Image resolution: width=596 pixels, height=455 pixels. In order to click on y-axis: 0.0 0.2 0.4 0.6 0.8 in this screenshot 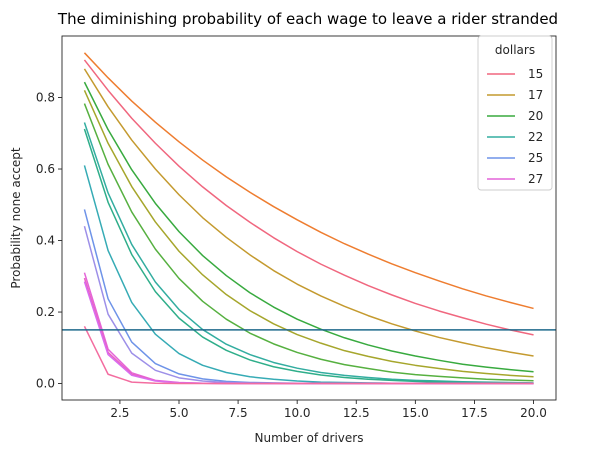, I will do `click(49, 241)`.